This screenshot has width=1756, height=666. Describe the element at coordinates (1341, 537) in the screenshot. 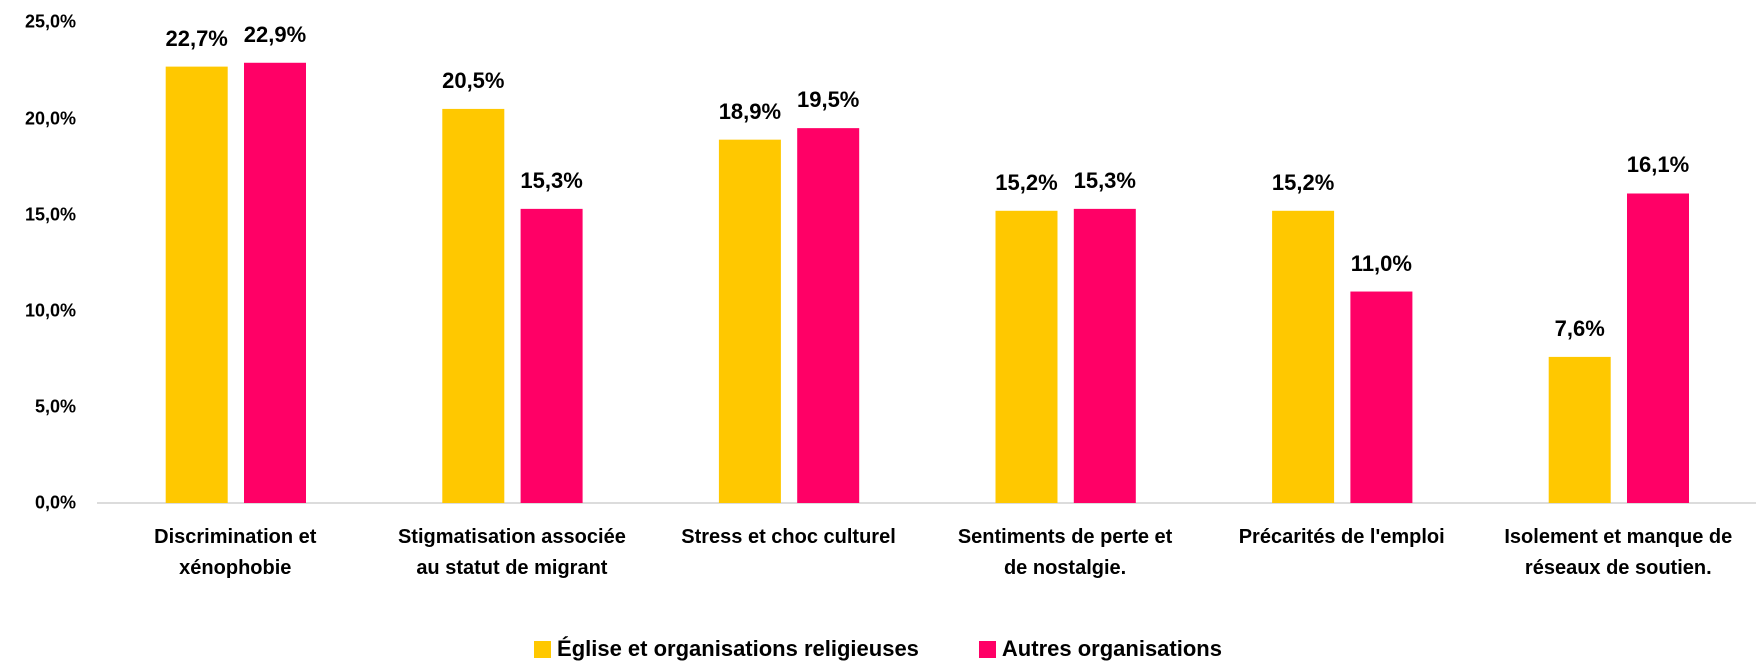

I see `x-tick-label: Précarités de l'emploi` at that location.